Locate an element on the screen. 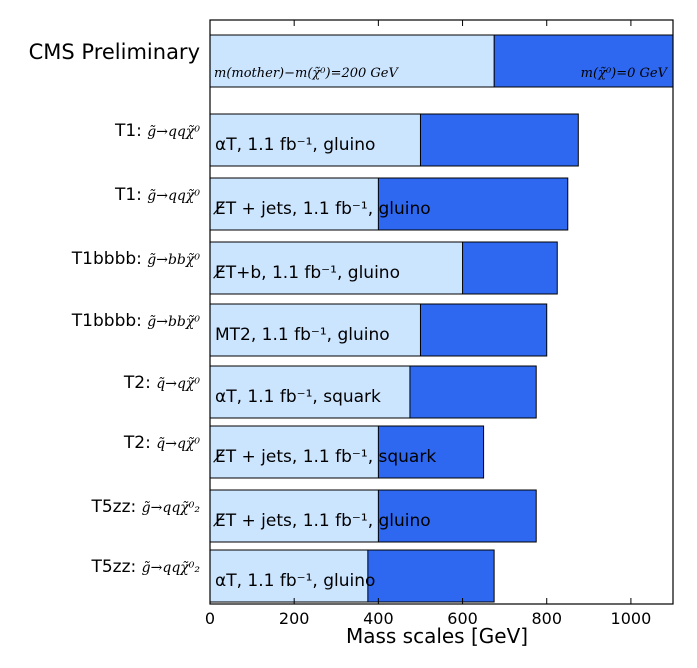 The width and height of the screenshot is (697, 668). x-tick-label: 800 is located at coordinates (546, 618).